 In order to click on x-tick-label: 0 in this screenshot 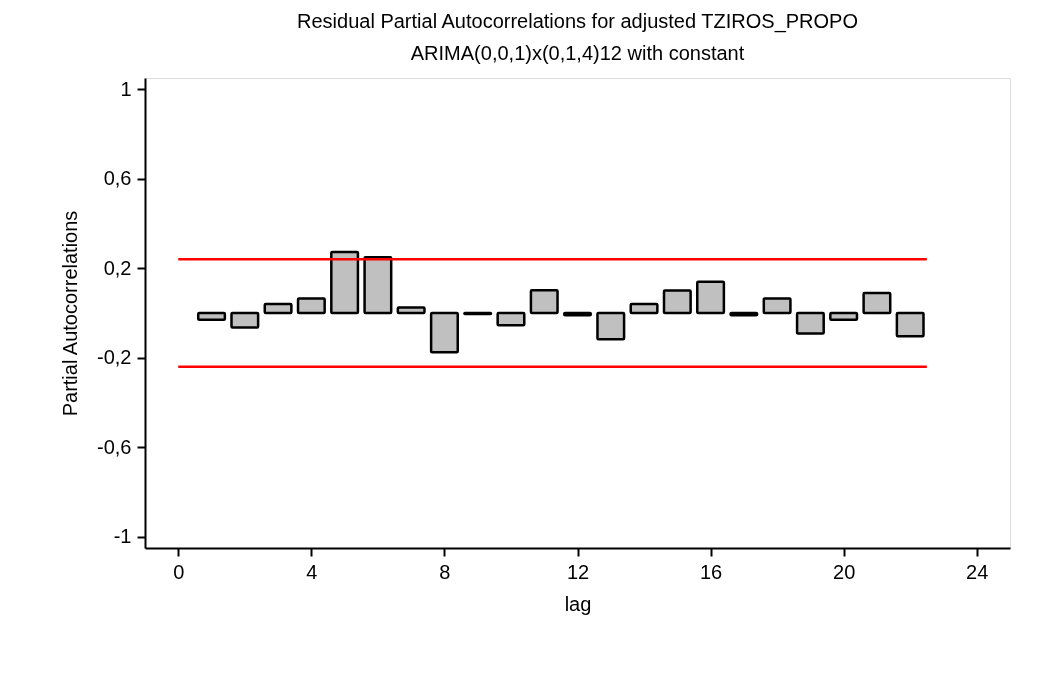, I will do `click(179, 571)`.